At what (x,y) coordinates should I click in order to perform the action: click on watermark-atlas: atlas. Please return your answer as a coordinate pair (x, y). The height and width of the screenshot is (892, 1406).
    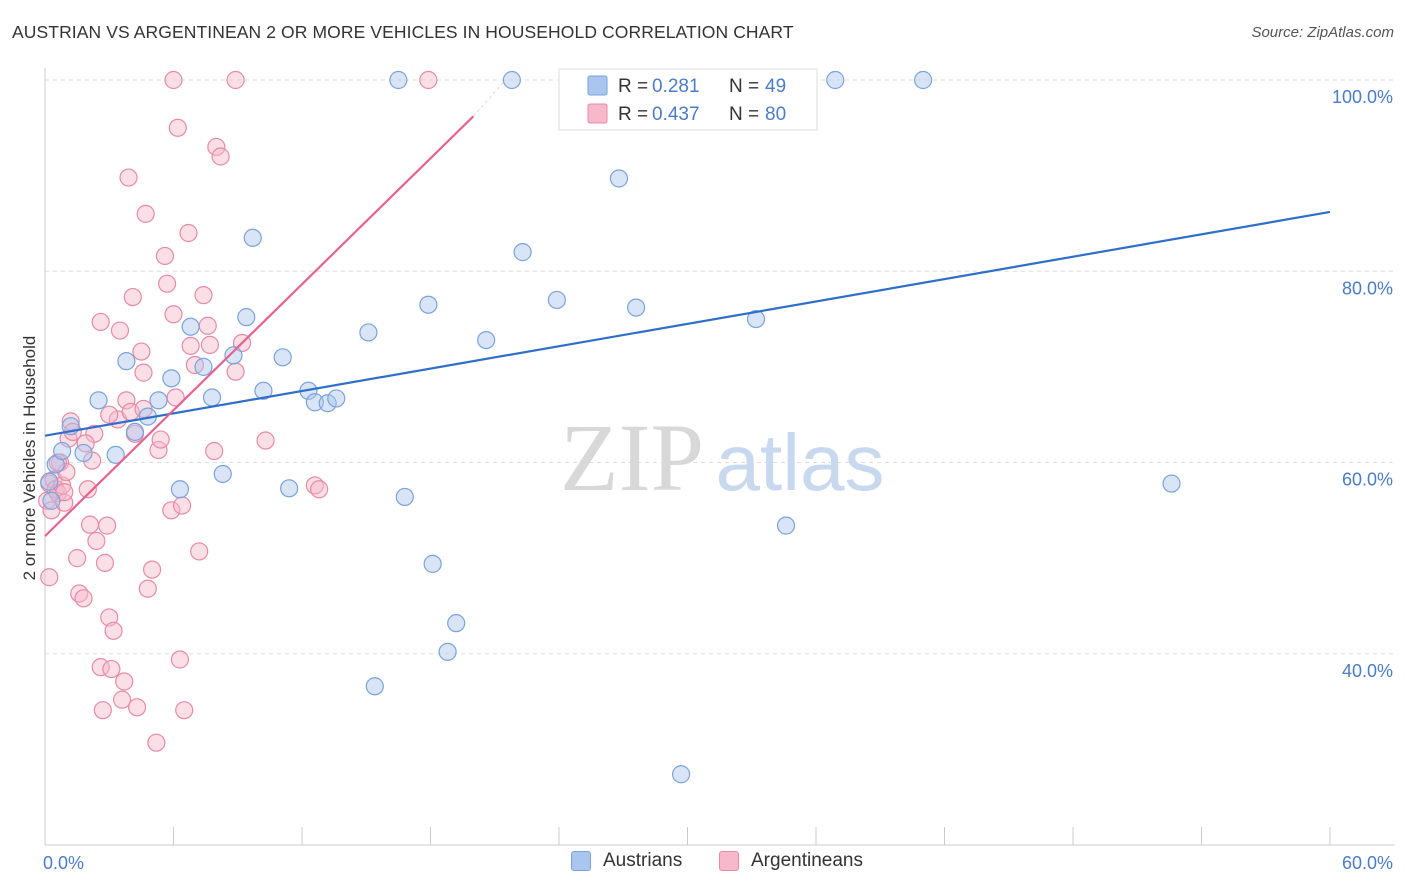
    Looking at the image, I should click on (800, 462).